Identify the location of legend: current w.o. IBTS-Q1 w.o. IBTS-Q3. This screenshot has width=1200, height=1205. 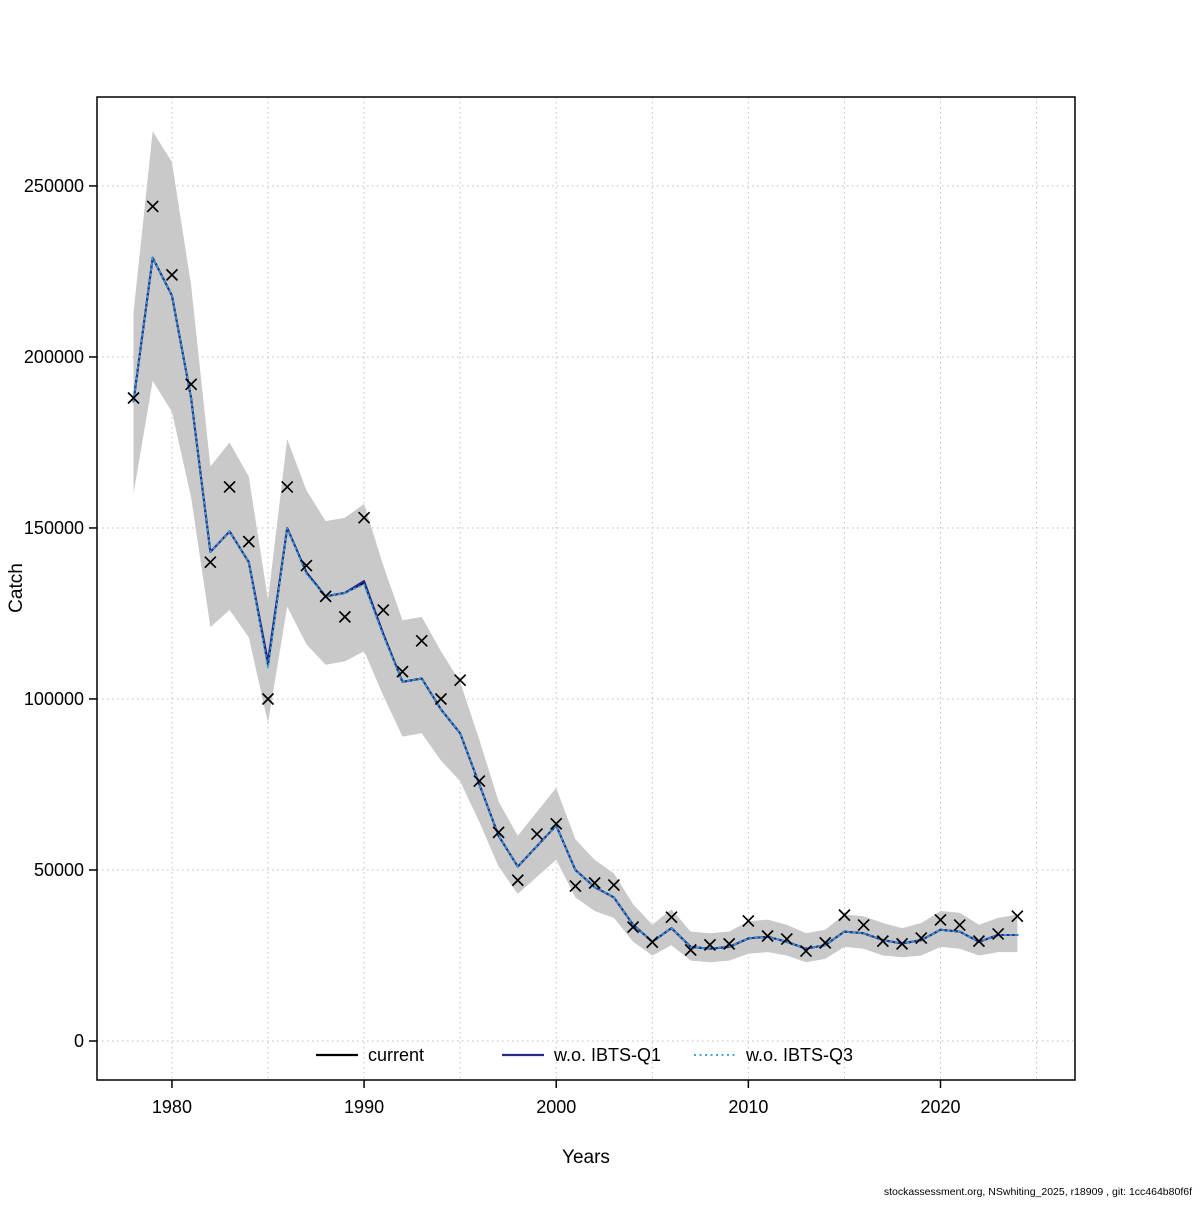
(584, 1055).